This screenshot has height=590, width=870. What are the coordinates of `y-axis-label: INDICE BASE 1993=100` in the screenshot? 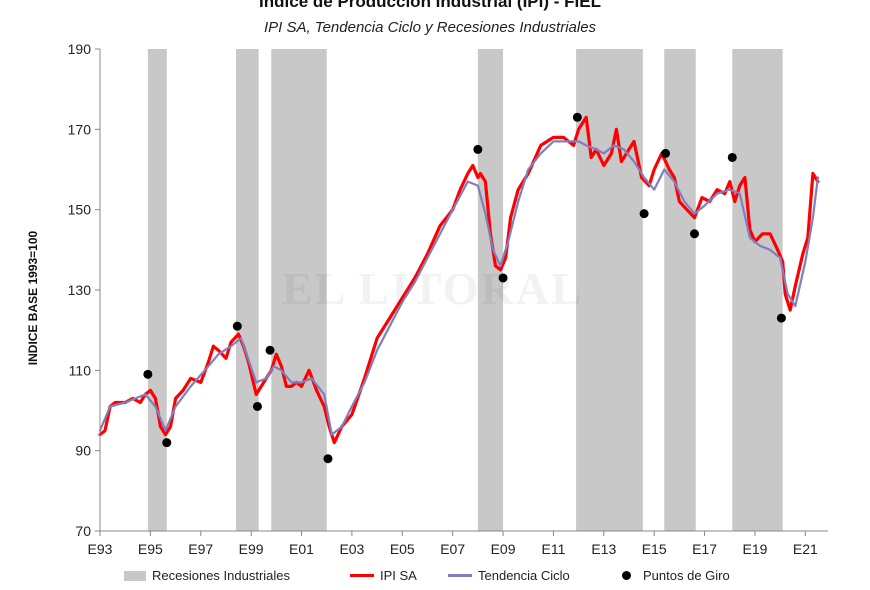 It's located at (33, 297).